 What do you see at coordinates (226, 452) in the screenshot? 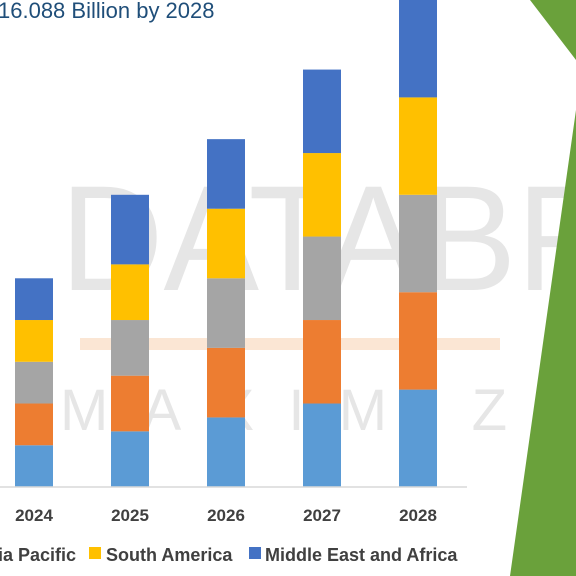
I see `bar-segment-north-america-2026` at bounding box center [226, 452].